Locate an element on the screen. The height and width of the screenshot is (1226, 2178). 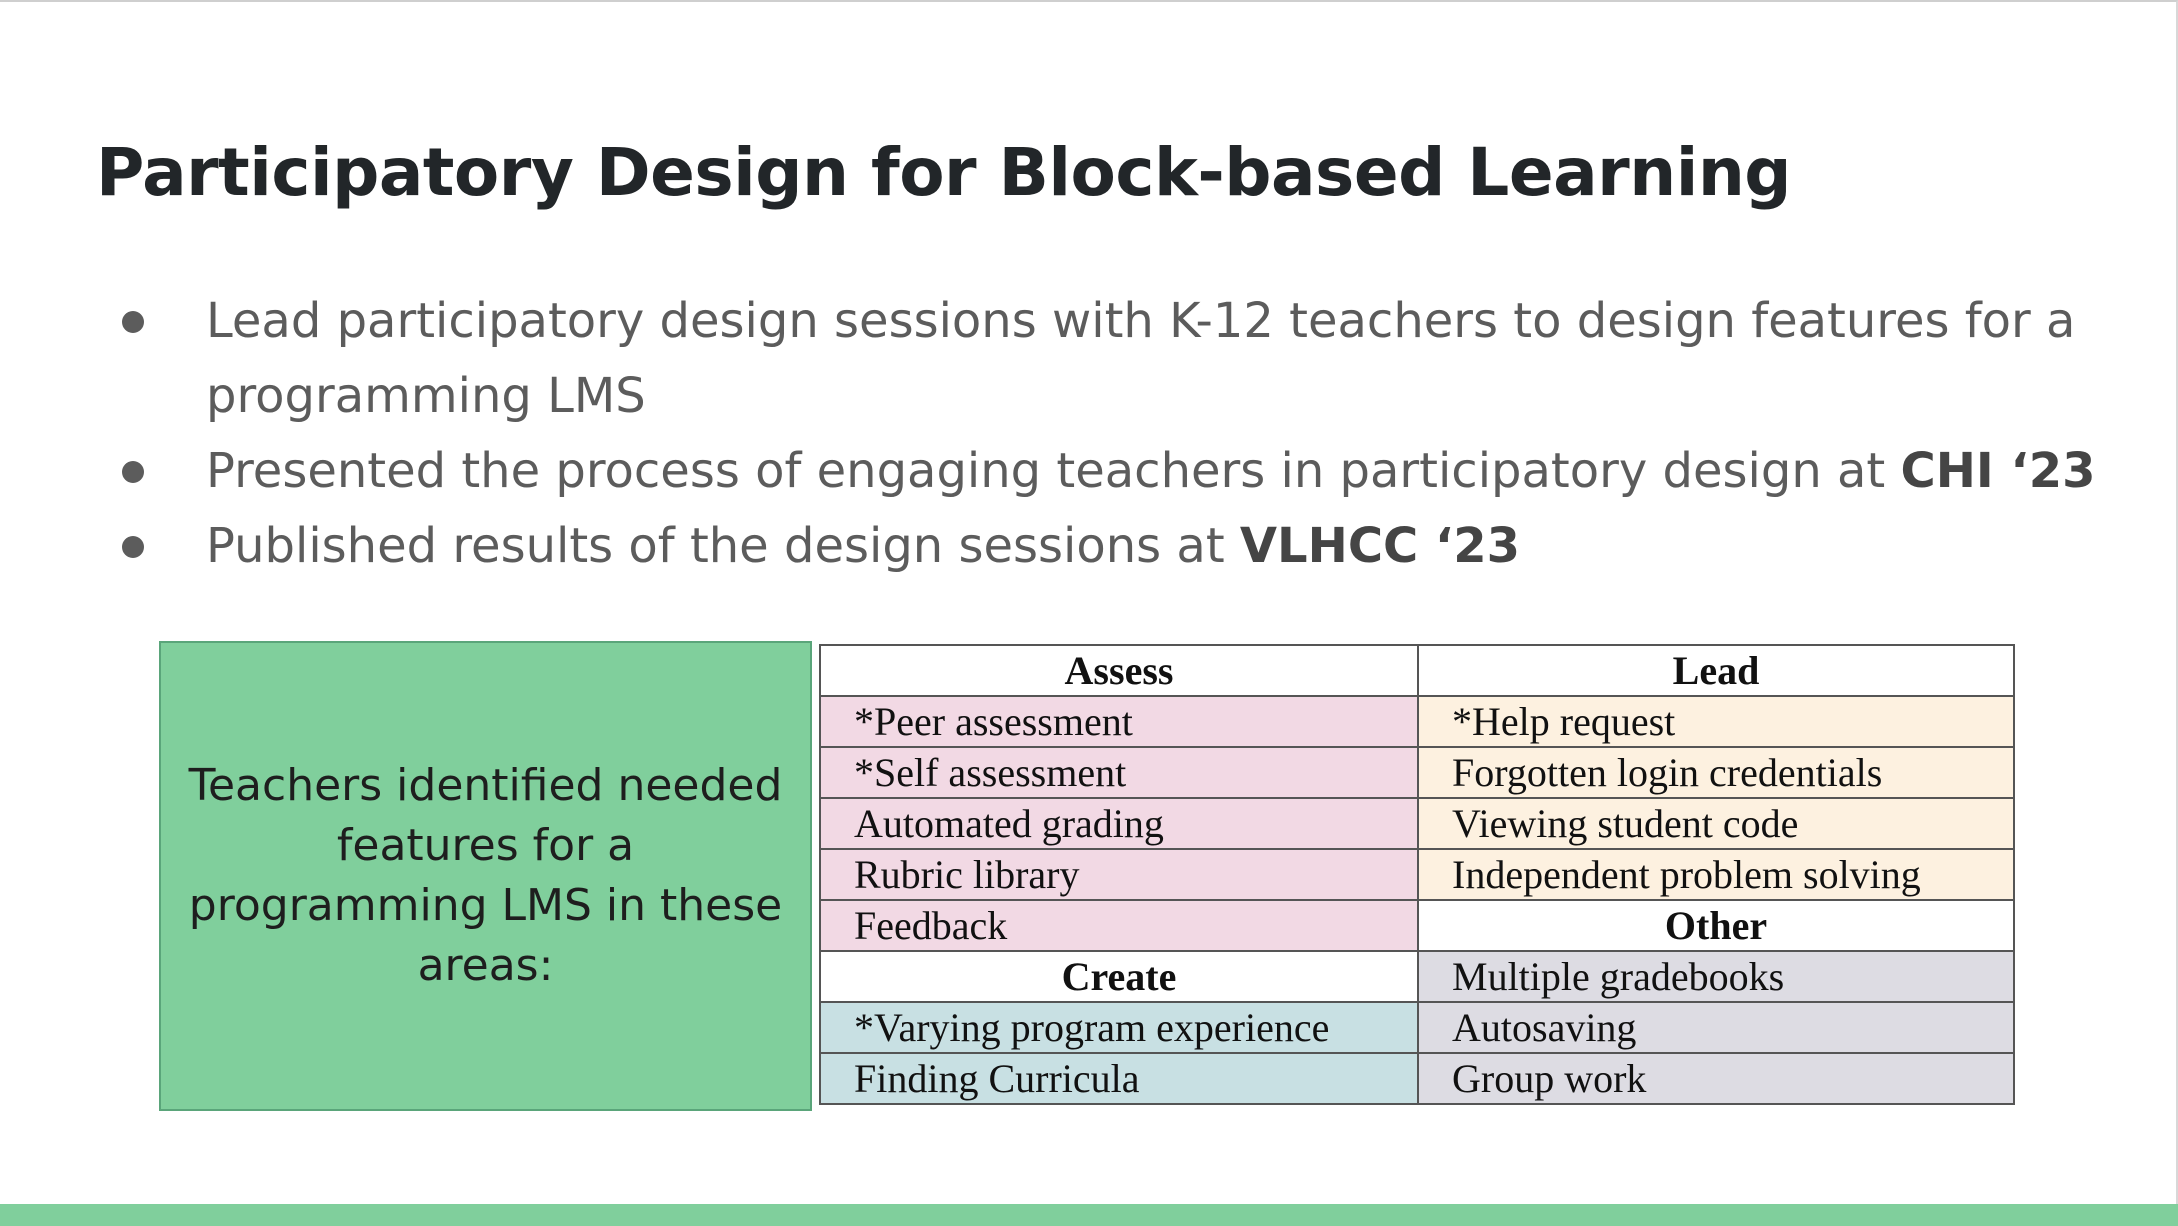
assess-cell: Automated grading is located at coordinates (1119, 823).